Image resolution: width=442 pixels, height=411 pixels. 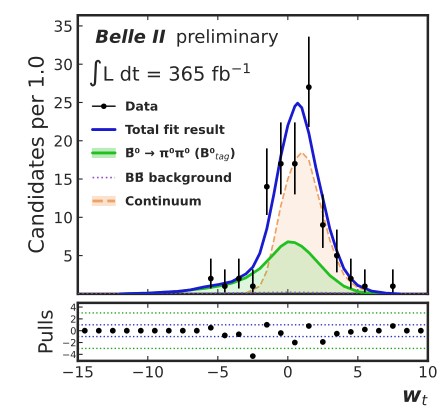 I want to click on y-tick-label: 2, so click(x=73, y=319).